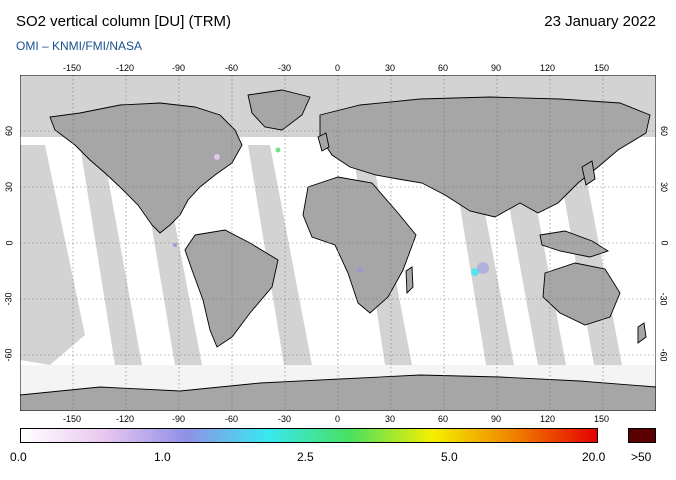 This screenshot has height=480, width=676. What do you see at coordinates (338, 68) in the screenshot?
I see `lon-tick-top: 0` at bounding box center [338, 68].